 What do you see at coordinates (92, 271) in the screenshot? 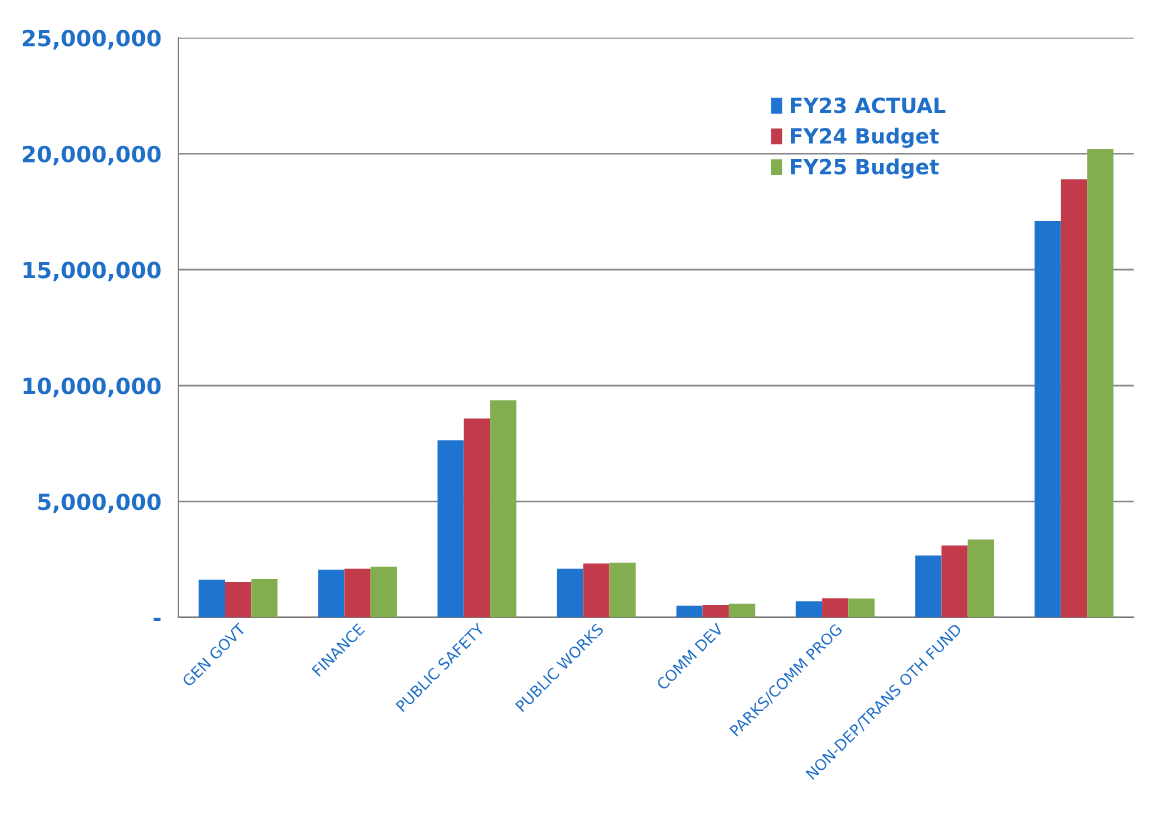
I see `y-tick-label: 15,000,000` at bounding box center [92, 271].